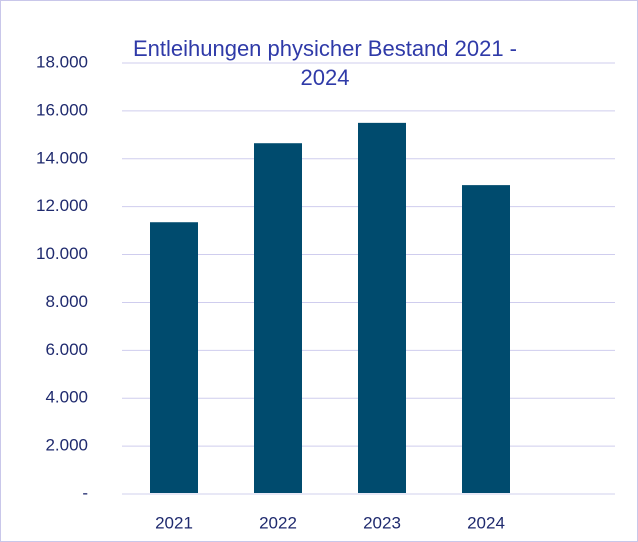  I want to click on y-tick-label: 2.000, so click(66, 445).